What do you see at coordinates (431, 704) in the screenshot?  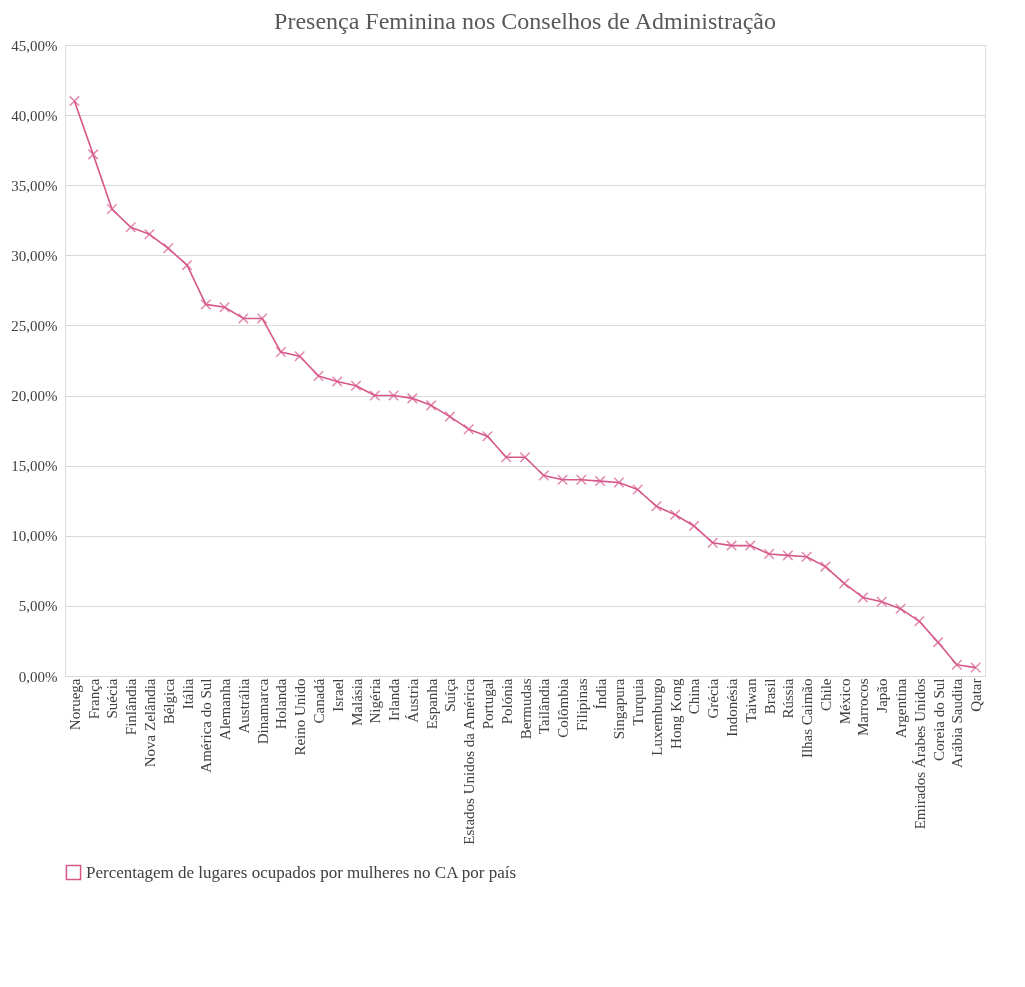 I see `x-tick-label: Espanha` at bounding box center [431, 704].